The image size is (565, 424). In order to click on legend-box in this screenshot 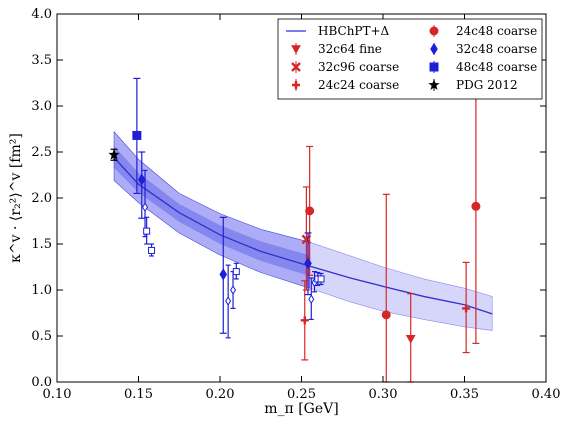, I will do `click(410, 59)`.